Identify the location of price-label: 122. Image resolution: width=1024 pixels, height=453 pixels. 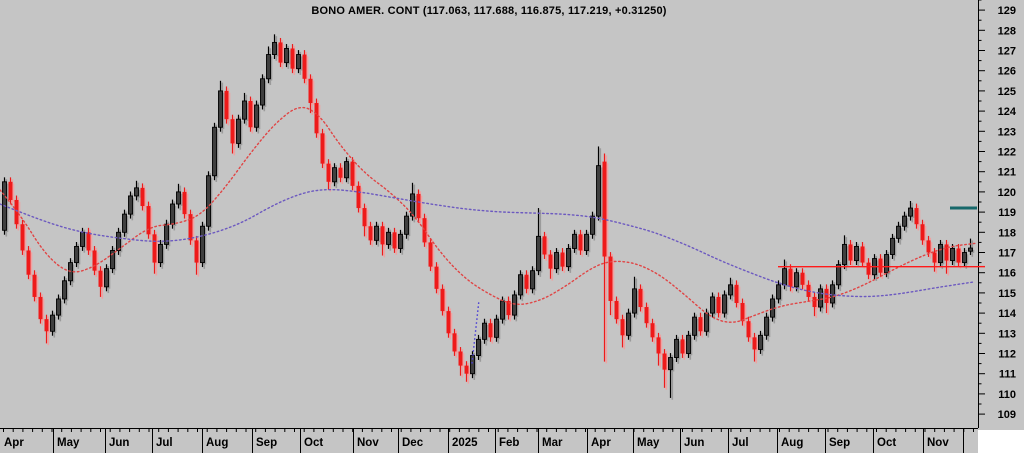
(1007, 153).